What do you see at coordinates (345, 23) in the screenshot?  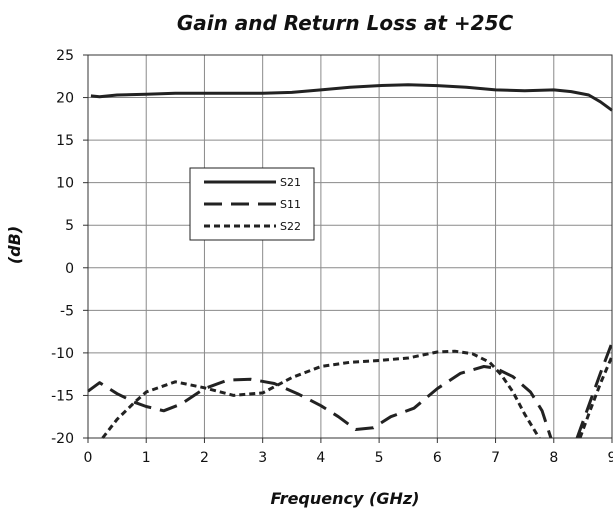 I see `chart-title: Gain and Return Loss at +25C` at bounding box center [345, 23].